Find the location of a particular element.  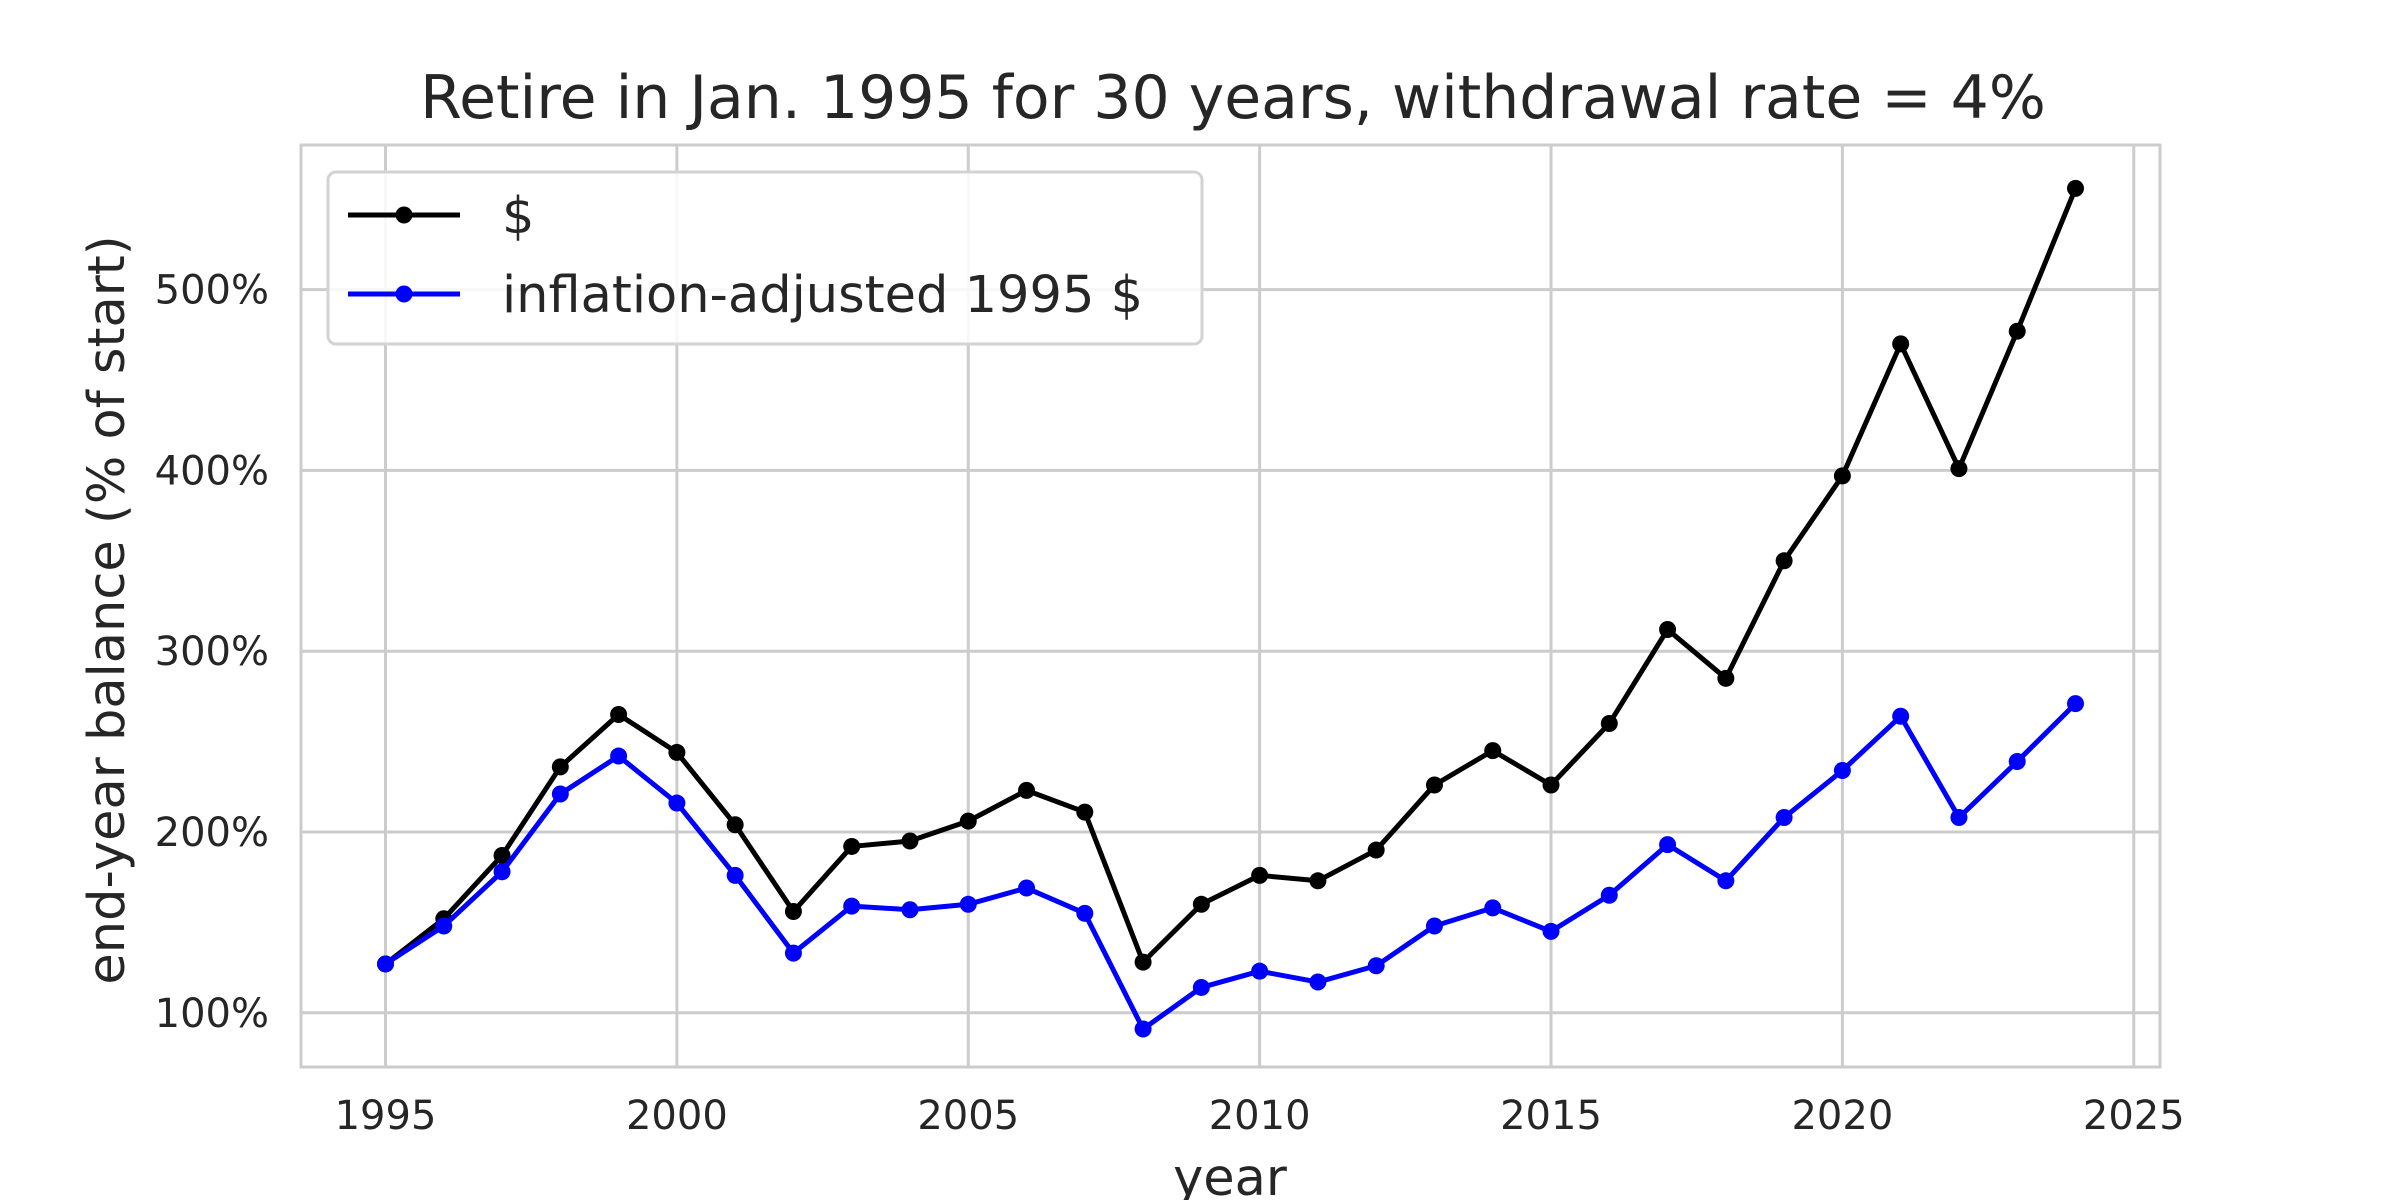

x-tick-label: 2020 is located at coordinates (1842, 1116).